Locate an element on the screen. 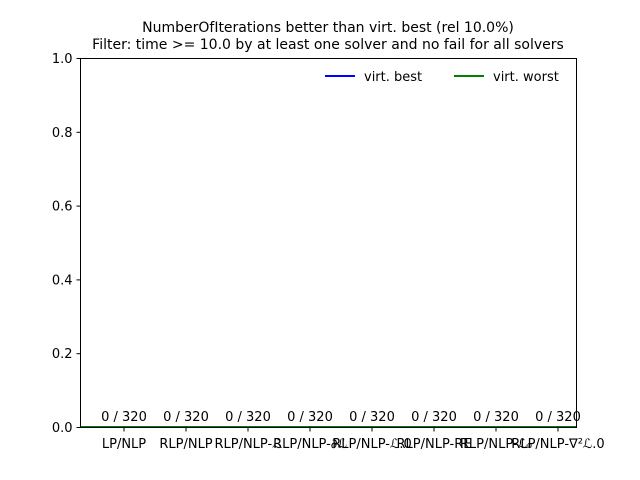 The width and height of the screenshot is (640, 480). y-tick-label: 0.4 is located at coordinates (62, 280).